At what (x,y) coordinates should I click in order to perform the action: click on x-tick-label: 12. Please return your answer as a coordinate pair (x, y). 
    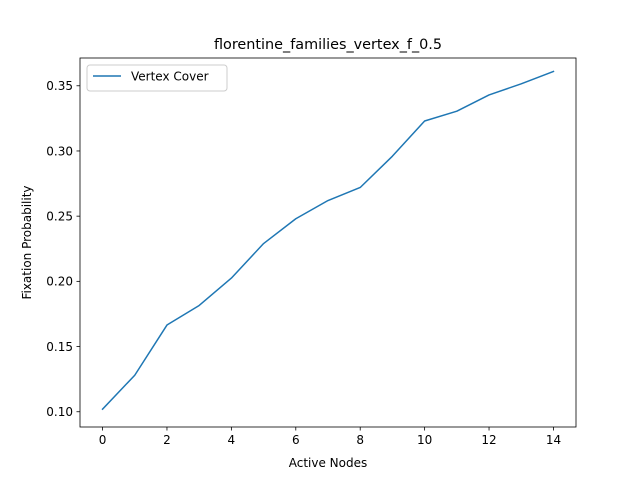
    Looking at the image, I should click on (488, 440).